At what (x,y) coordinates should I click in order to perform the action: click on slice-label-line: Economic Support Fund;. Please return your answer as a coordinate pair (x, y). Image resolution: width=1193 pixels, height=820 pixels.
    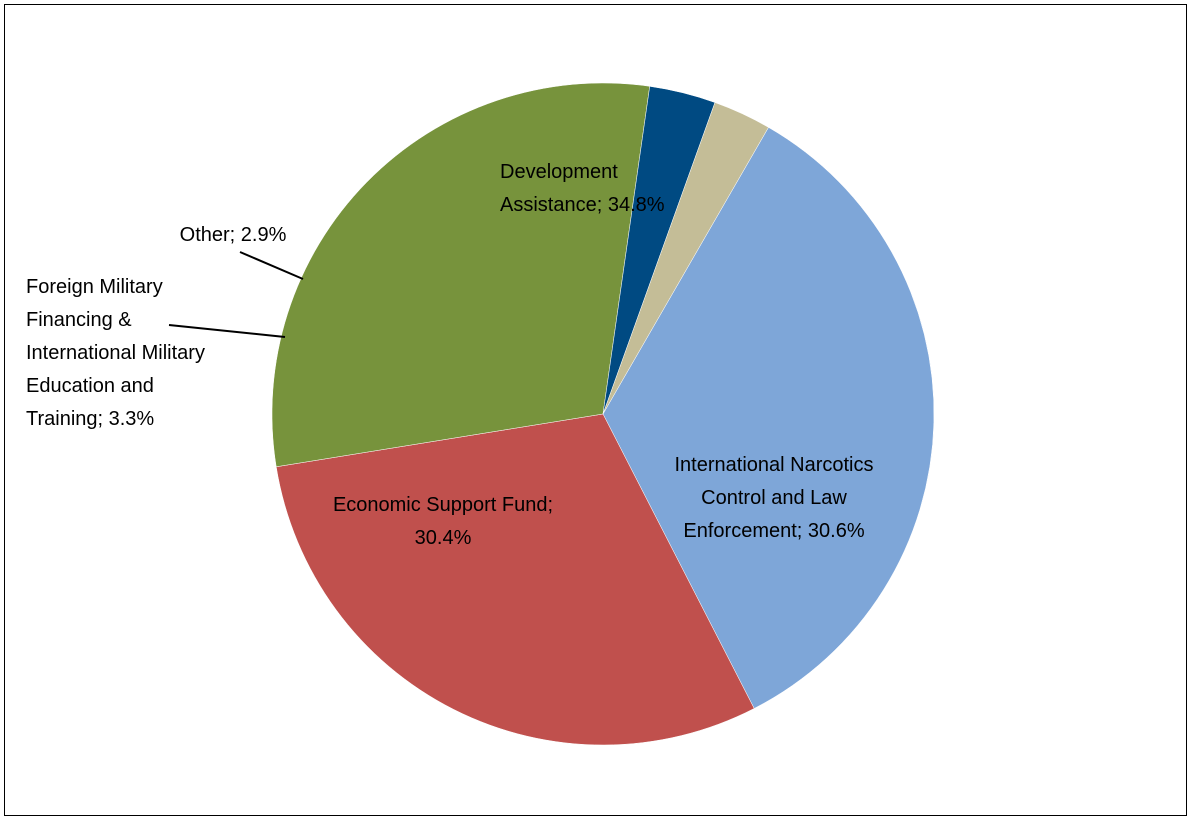
    Looking at the image, I should click on (443, 505).